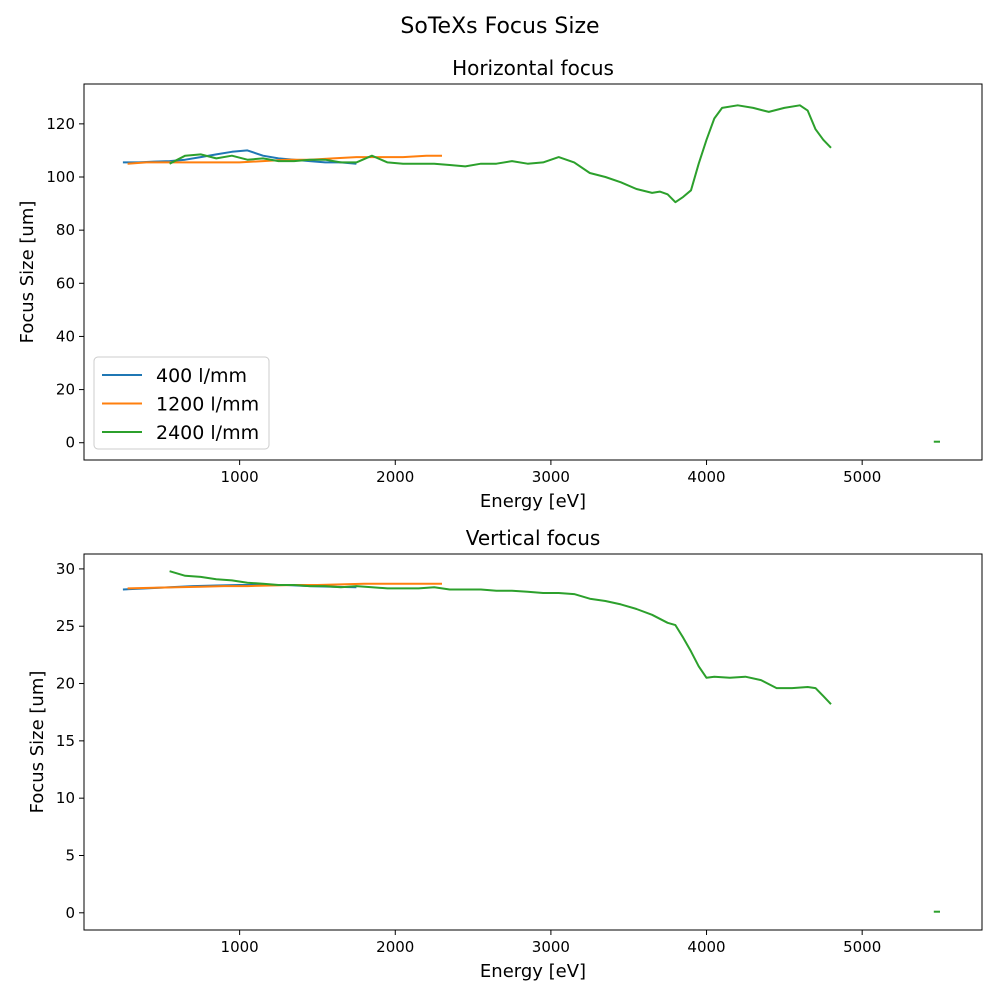  What do you see at coordinates (500, 26) in the screenshot?
I see `figure-title: SoTeXs Focus Size` at bounding box center [500, 26].